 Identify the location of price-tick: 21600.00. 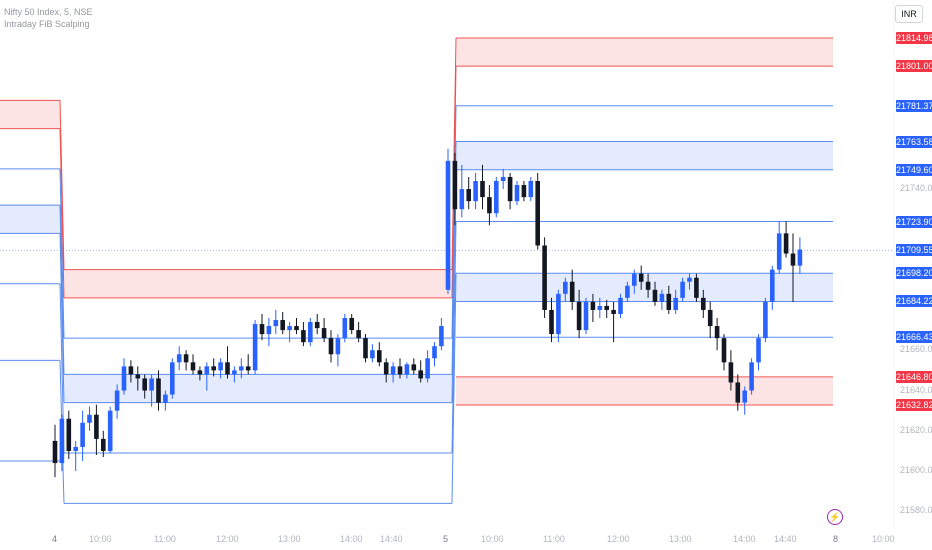
(916, 470).